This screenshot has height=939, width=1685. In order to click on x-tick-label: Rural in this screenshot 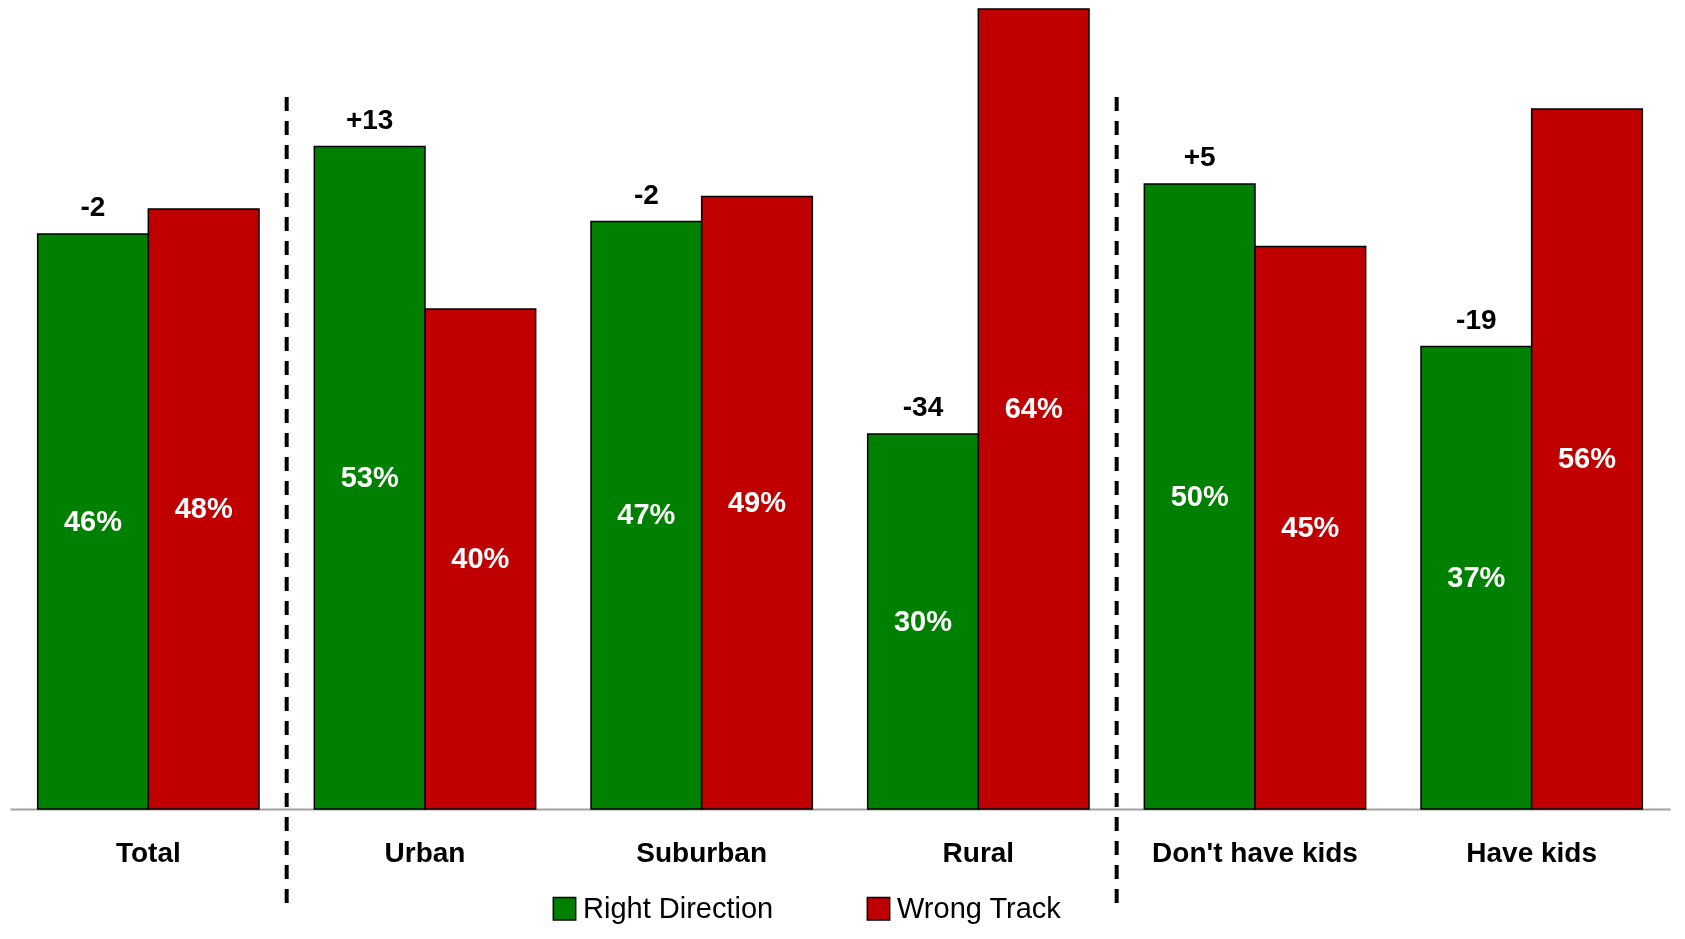, I will do `click(978, 852)`.